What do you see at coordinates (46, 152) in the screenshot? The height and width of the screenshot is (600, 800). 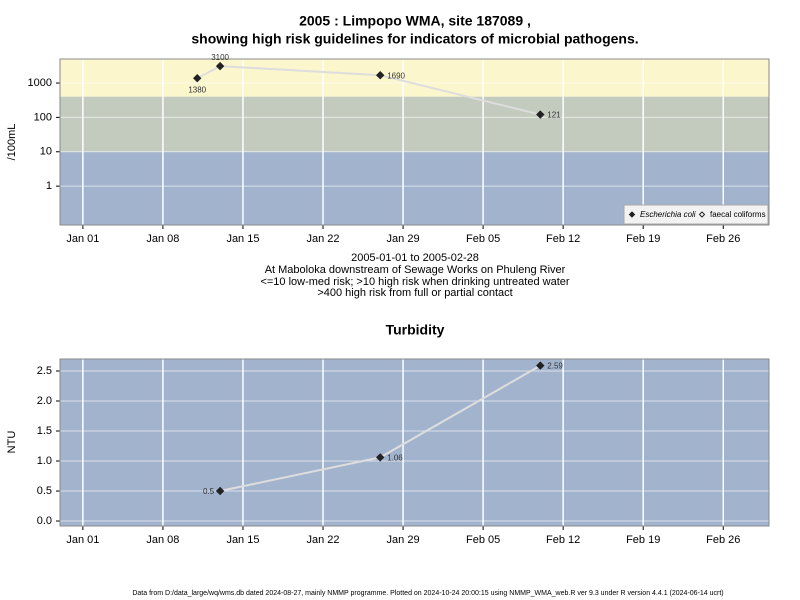 I see `y-tick-label: 10` at bounding box center [46, 152].